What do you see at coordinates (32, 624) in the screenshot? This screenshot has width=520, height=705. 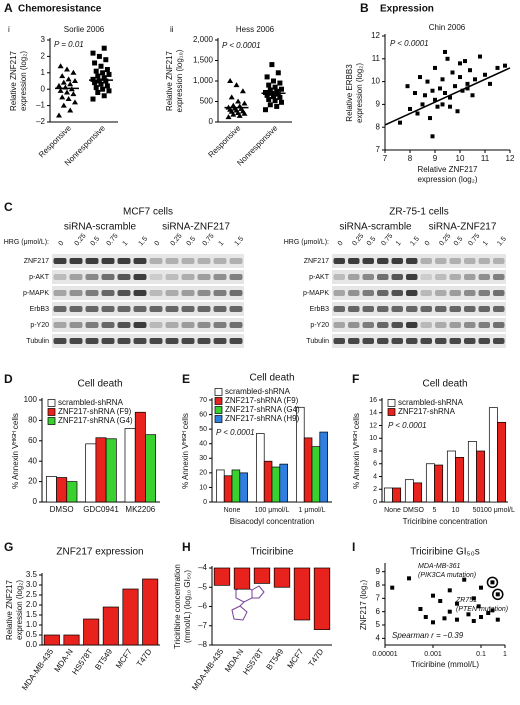 I see `y-tick-label: 1.0` at bounding box center [32, 624].